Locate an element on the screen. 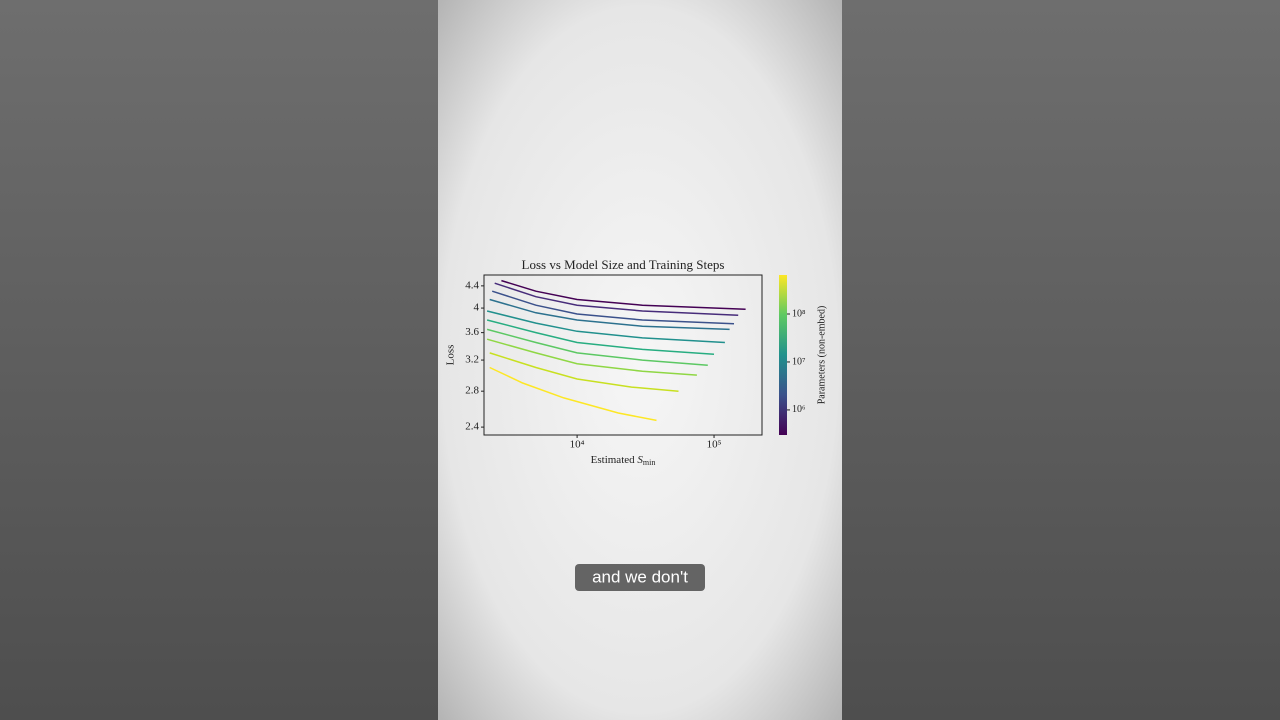 This screenshot has width=1280, height=720. x-axis-label: Estimated Smin is located at coordinates (623, 460).